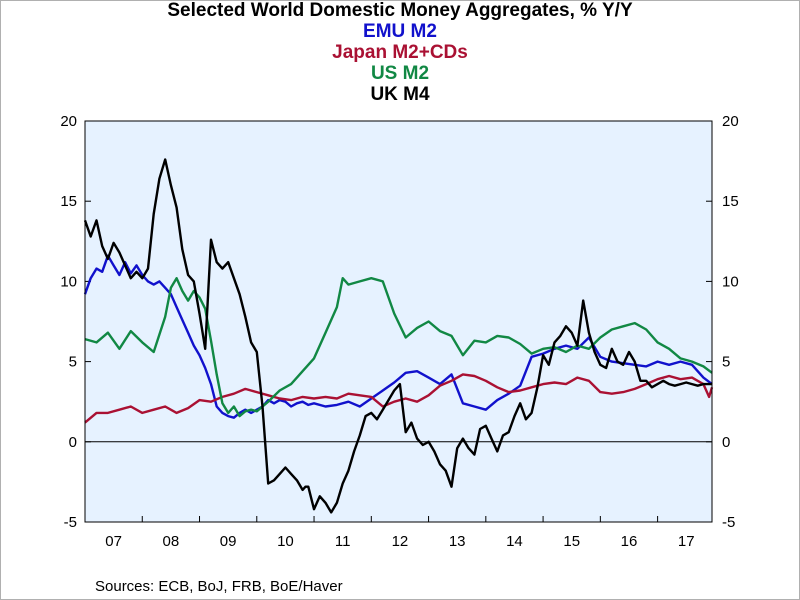  What do you see at coordinates (730, 281) in the screenshot?
I see `y-tick-label-right: 10` at bounding box center [730, 281].